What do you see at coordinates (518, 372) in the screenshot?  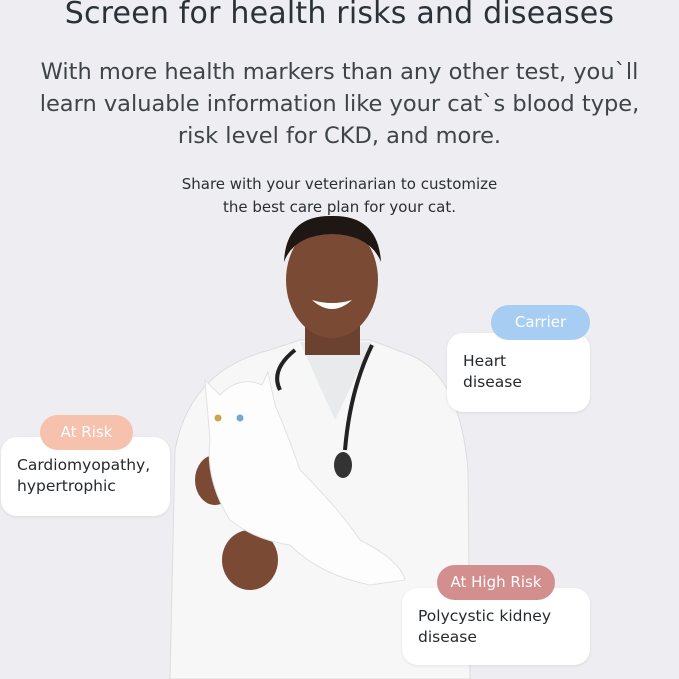 I see `card-heart-disease: Heart disease` at bounding box center [518, 372].